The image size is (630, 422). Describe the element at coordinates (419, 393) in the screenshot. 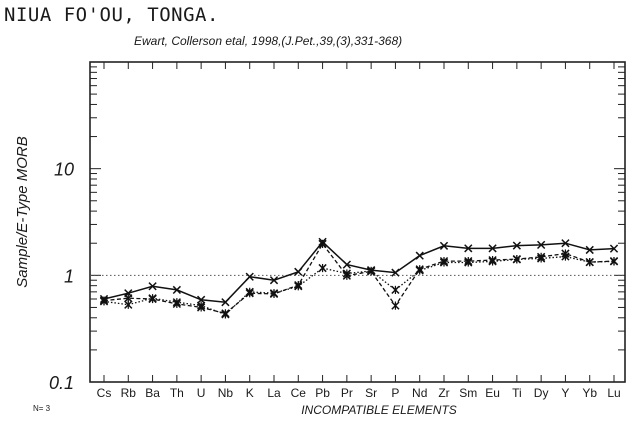

I see `x-tick-label: Nd` at that location.